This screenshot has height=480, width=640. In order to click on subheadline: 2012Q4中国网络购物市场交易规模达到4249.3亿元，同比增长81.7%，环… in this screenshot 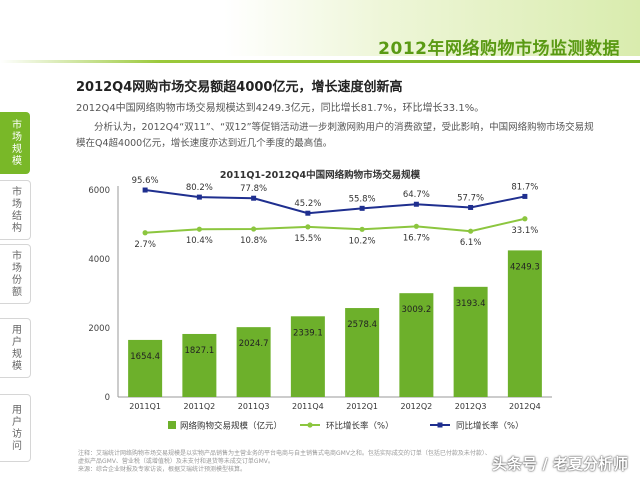, I will do `click(280, 108)`.